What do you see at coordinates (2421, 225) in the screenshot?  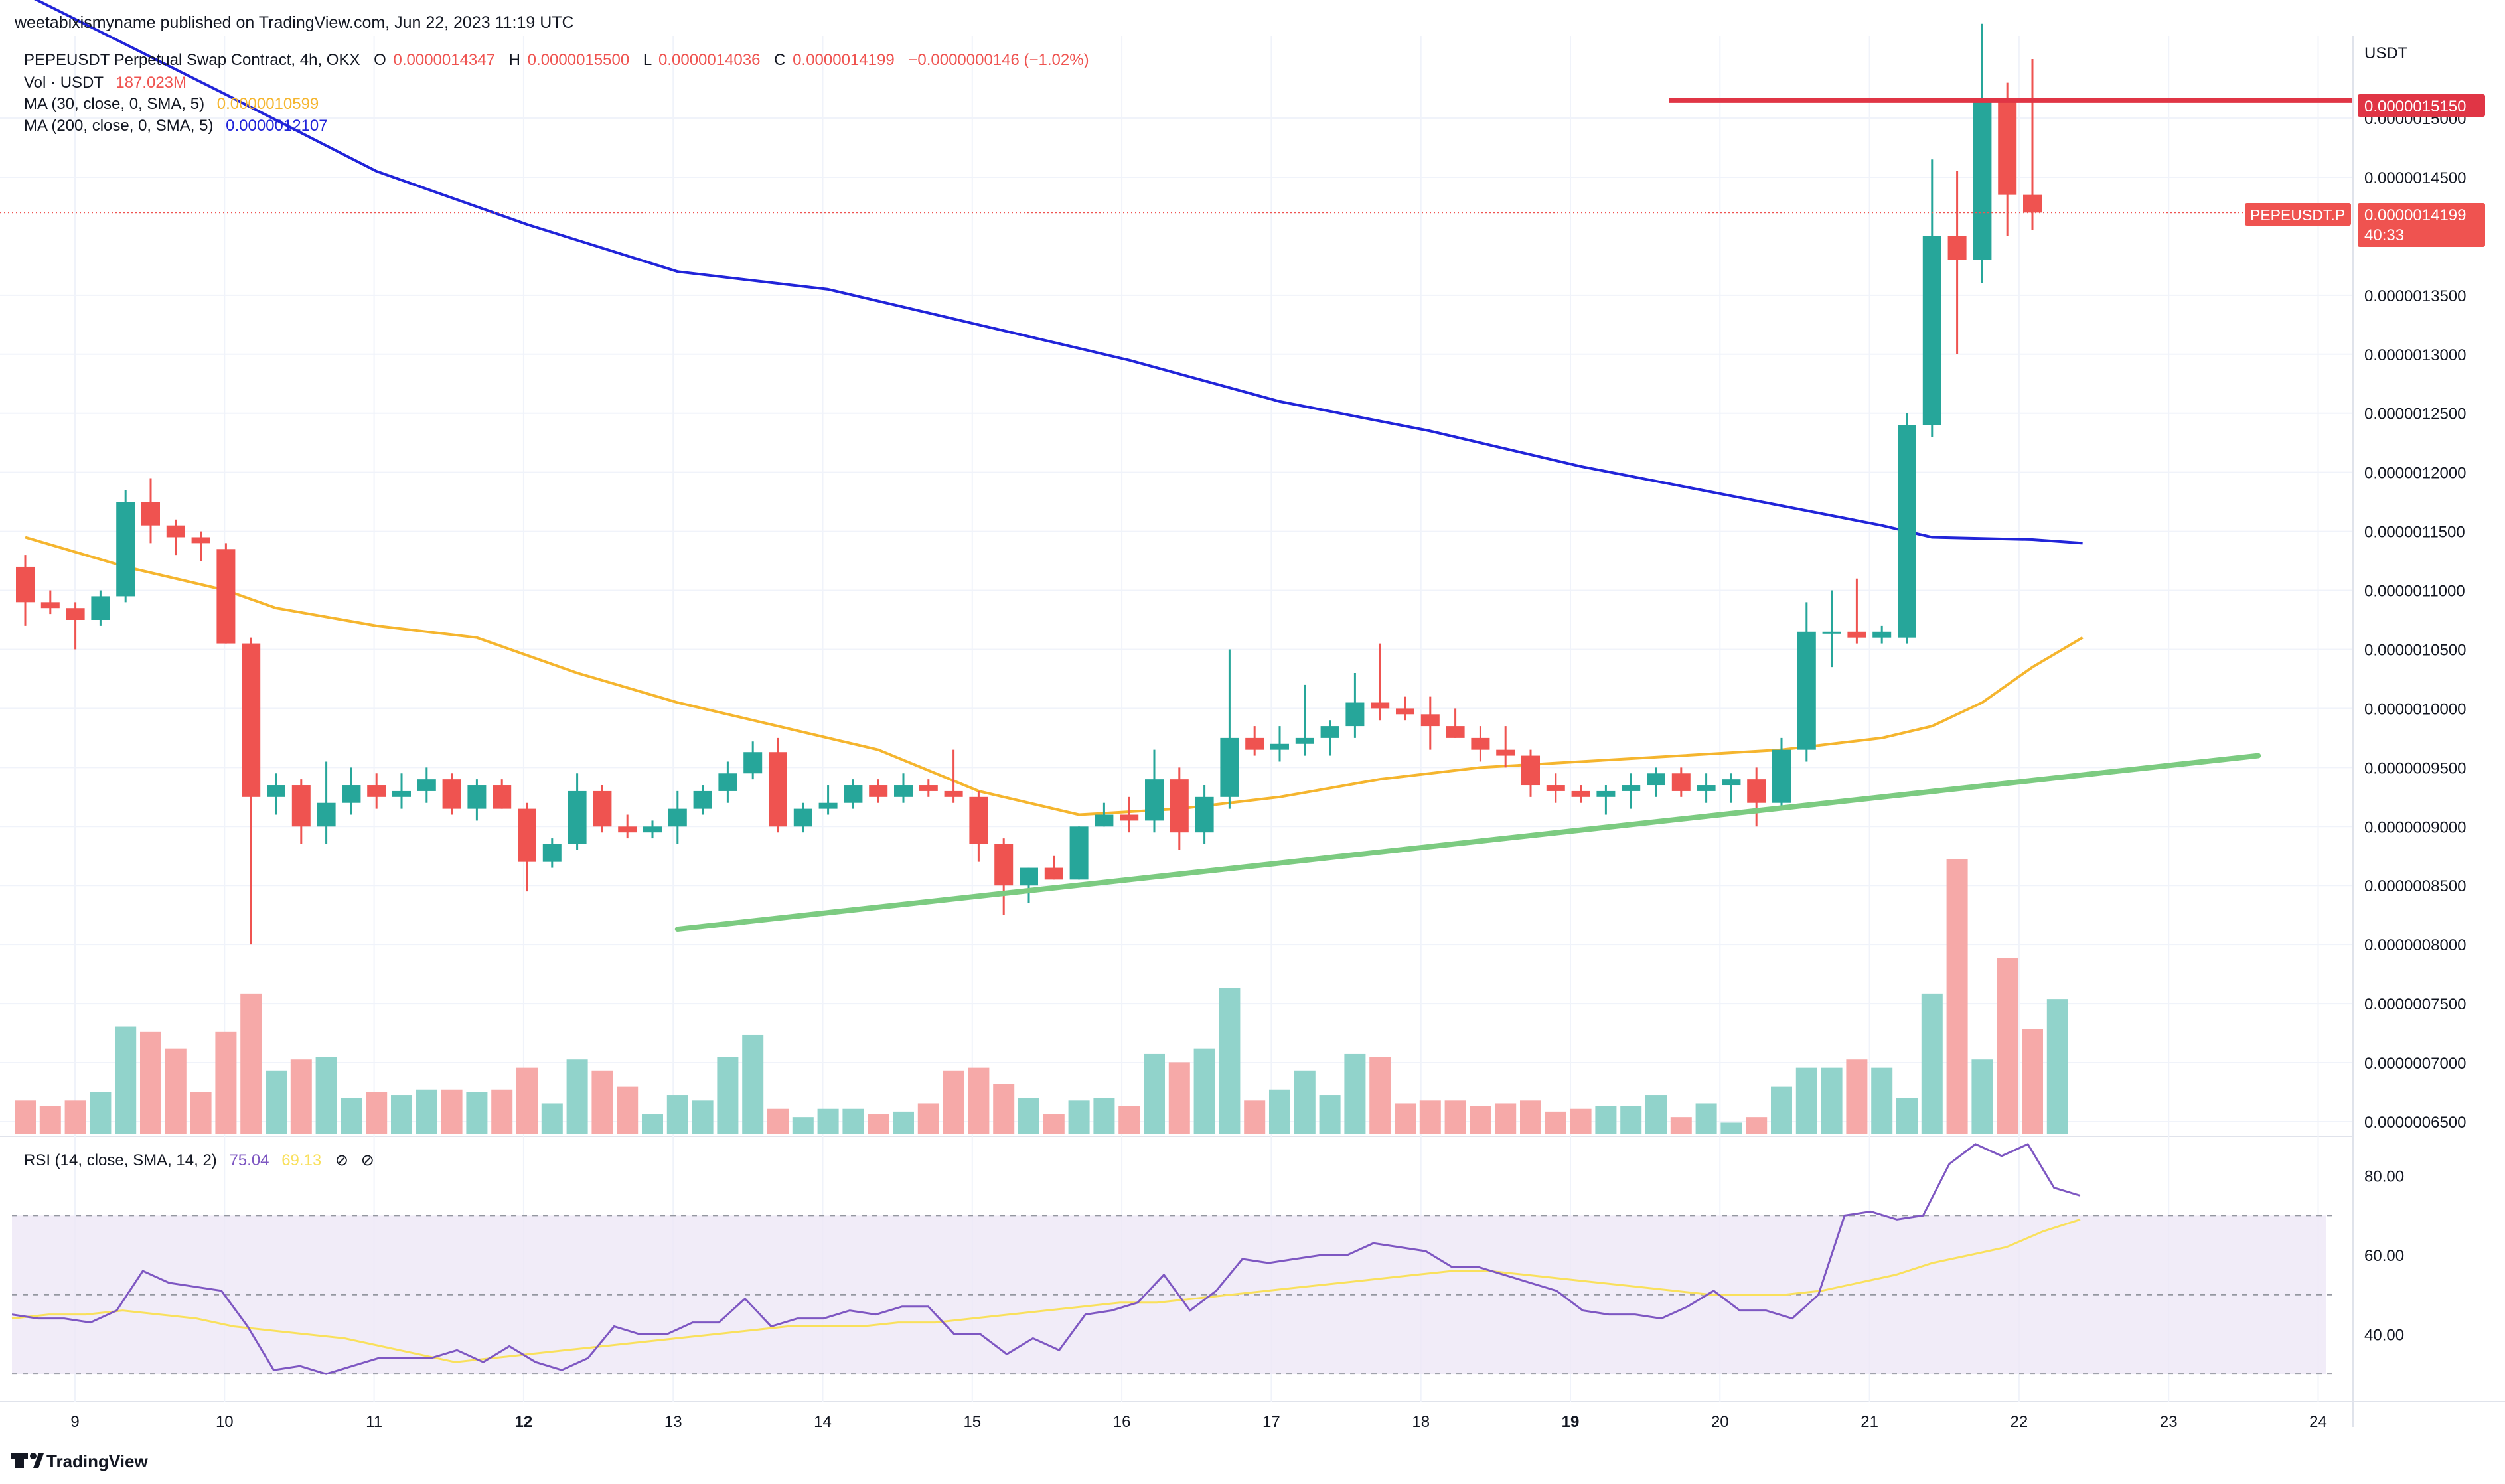 I see `last-price-tag` at bounding box center [2421, 225].